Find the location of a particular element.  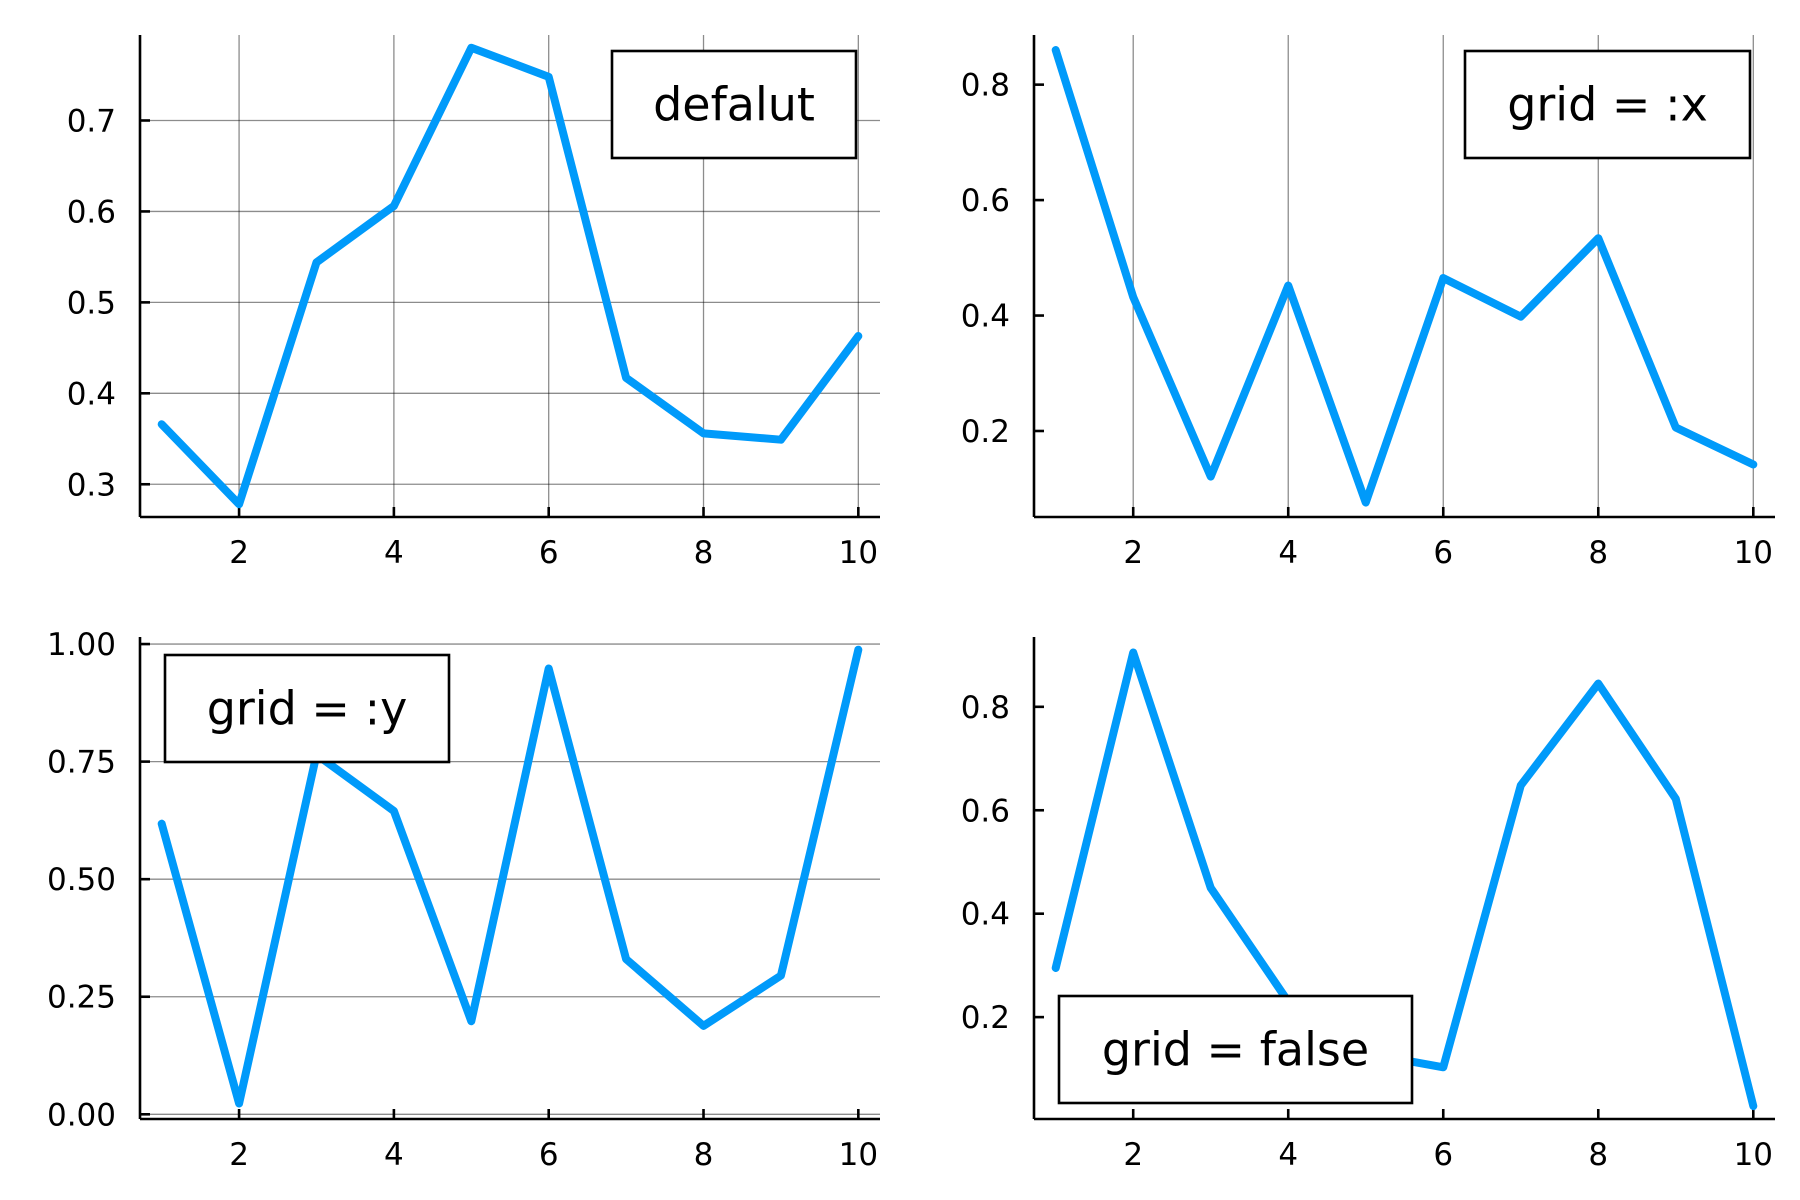

legend-label: grid = :x is located at coordinates (1607, 105).